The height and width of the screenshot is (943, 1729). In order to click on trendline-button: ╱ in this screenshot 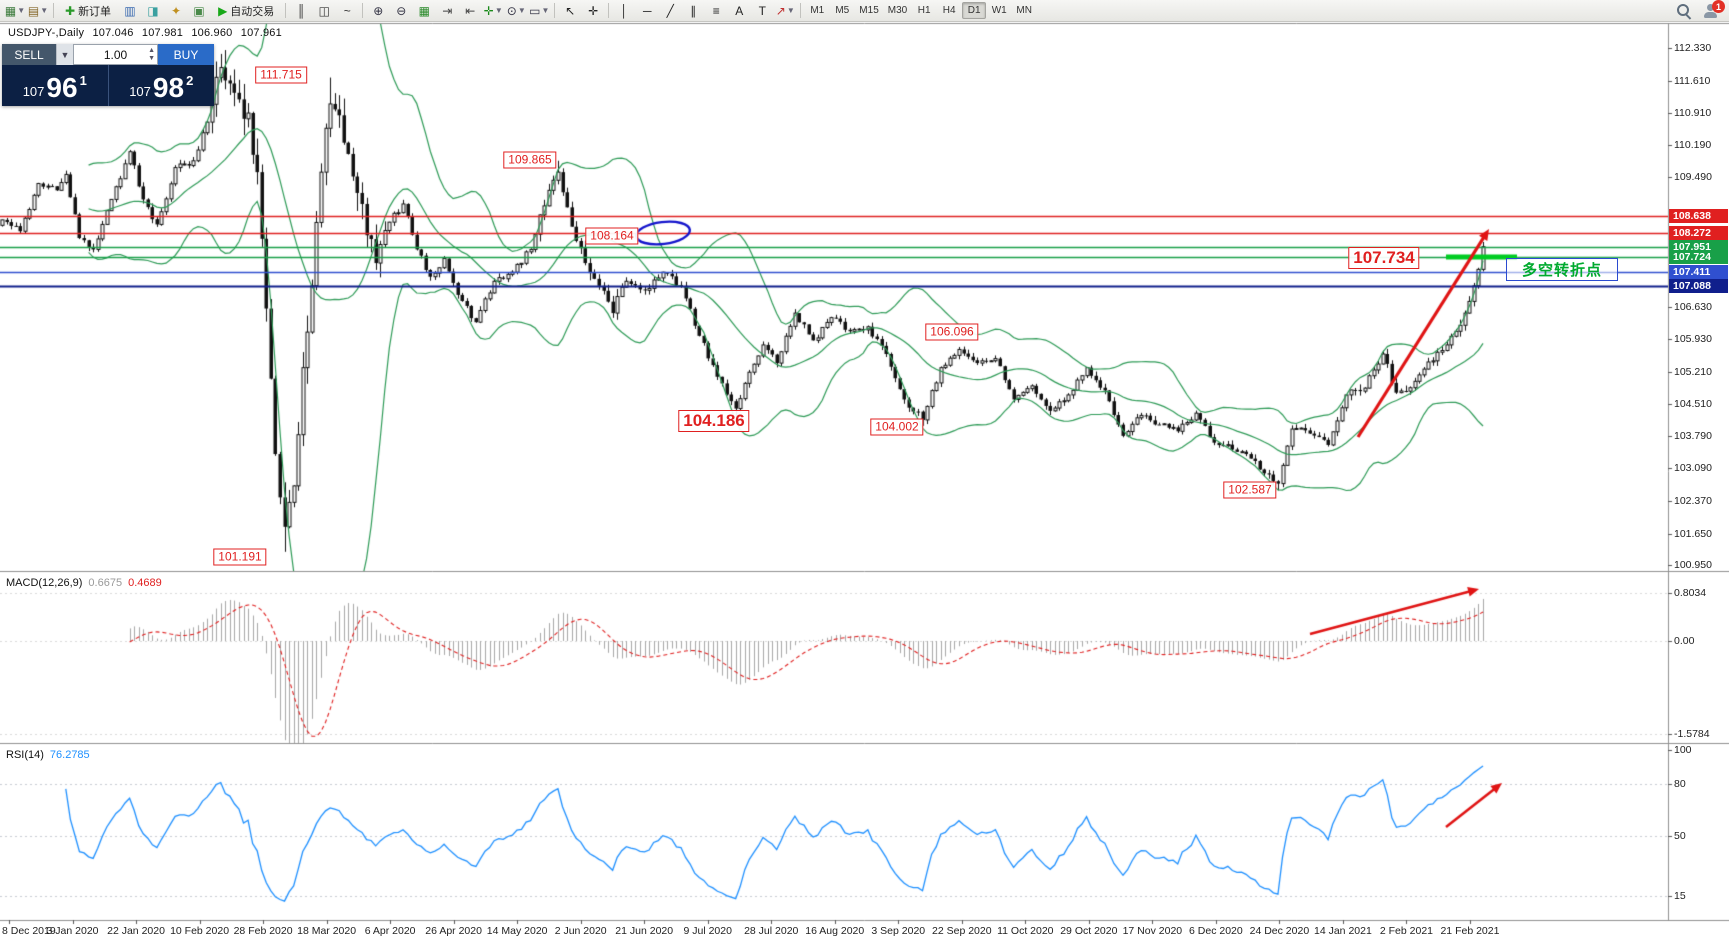, I will do `click(670, 11)`.